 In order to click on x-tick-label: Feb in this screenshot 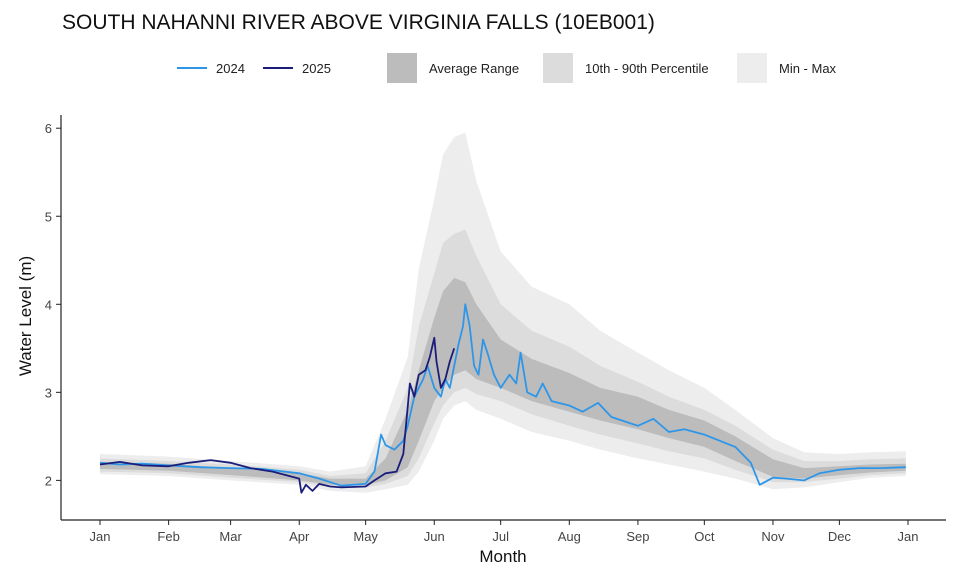, I will do `click(168, 536)`.